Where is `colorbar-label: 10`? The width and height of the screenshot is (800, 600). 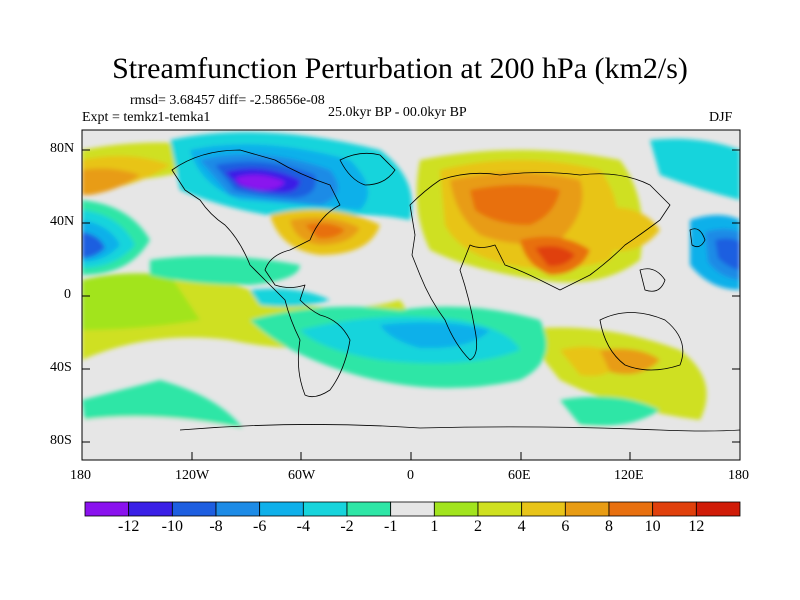
colorbar-label: 10 is located at coordinates (652, 526).